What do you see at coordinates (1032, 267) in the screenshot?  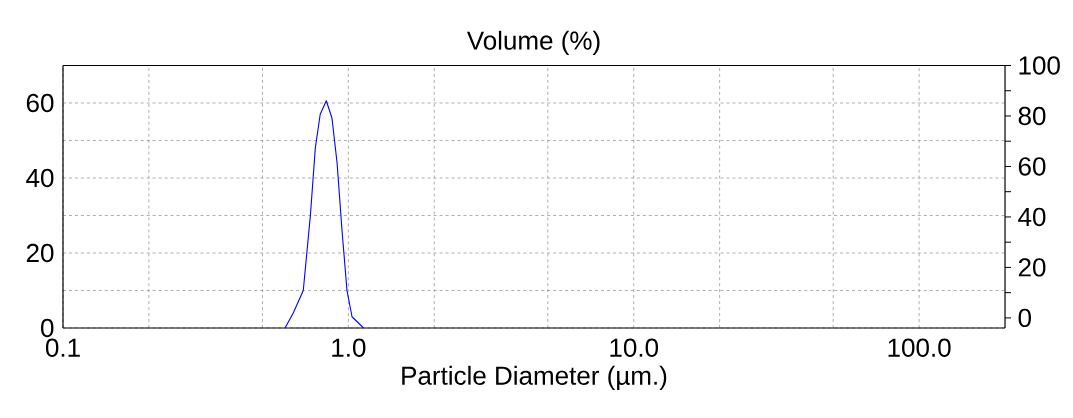 I see `y2-tick-label: 20` at bounding box center [1032, 267].